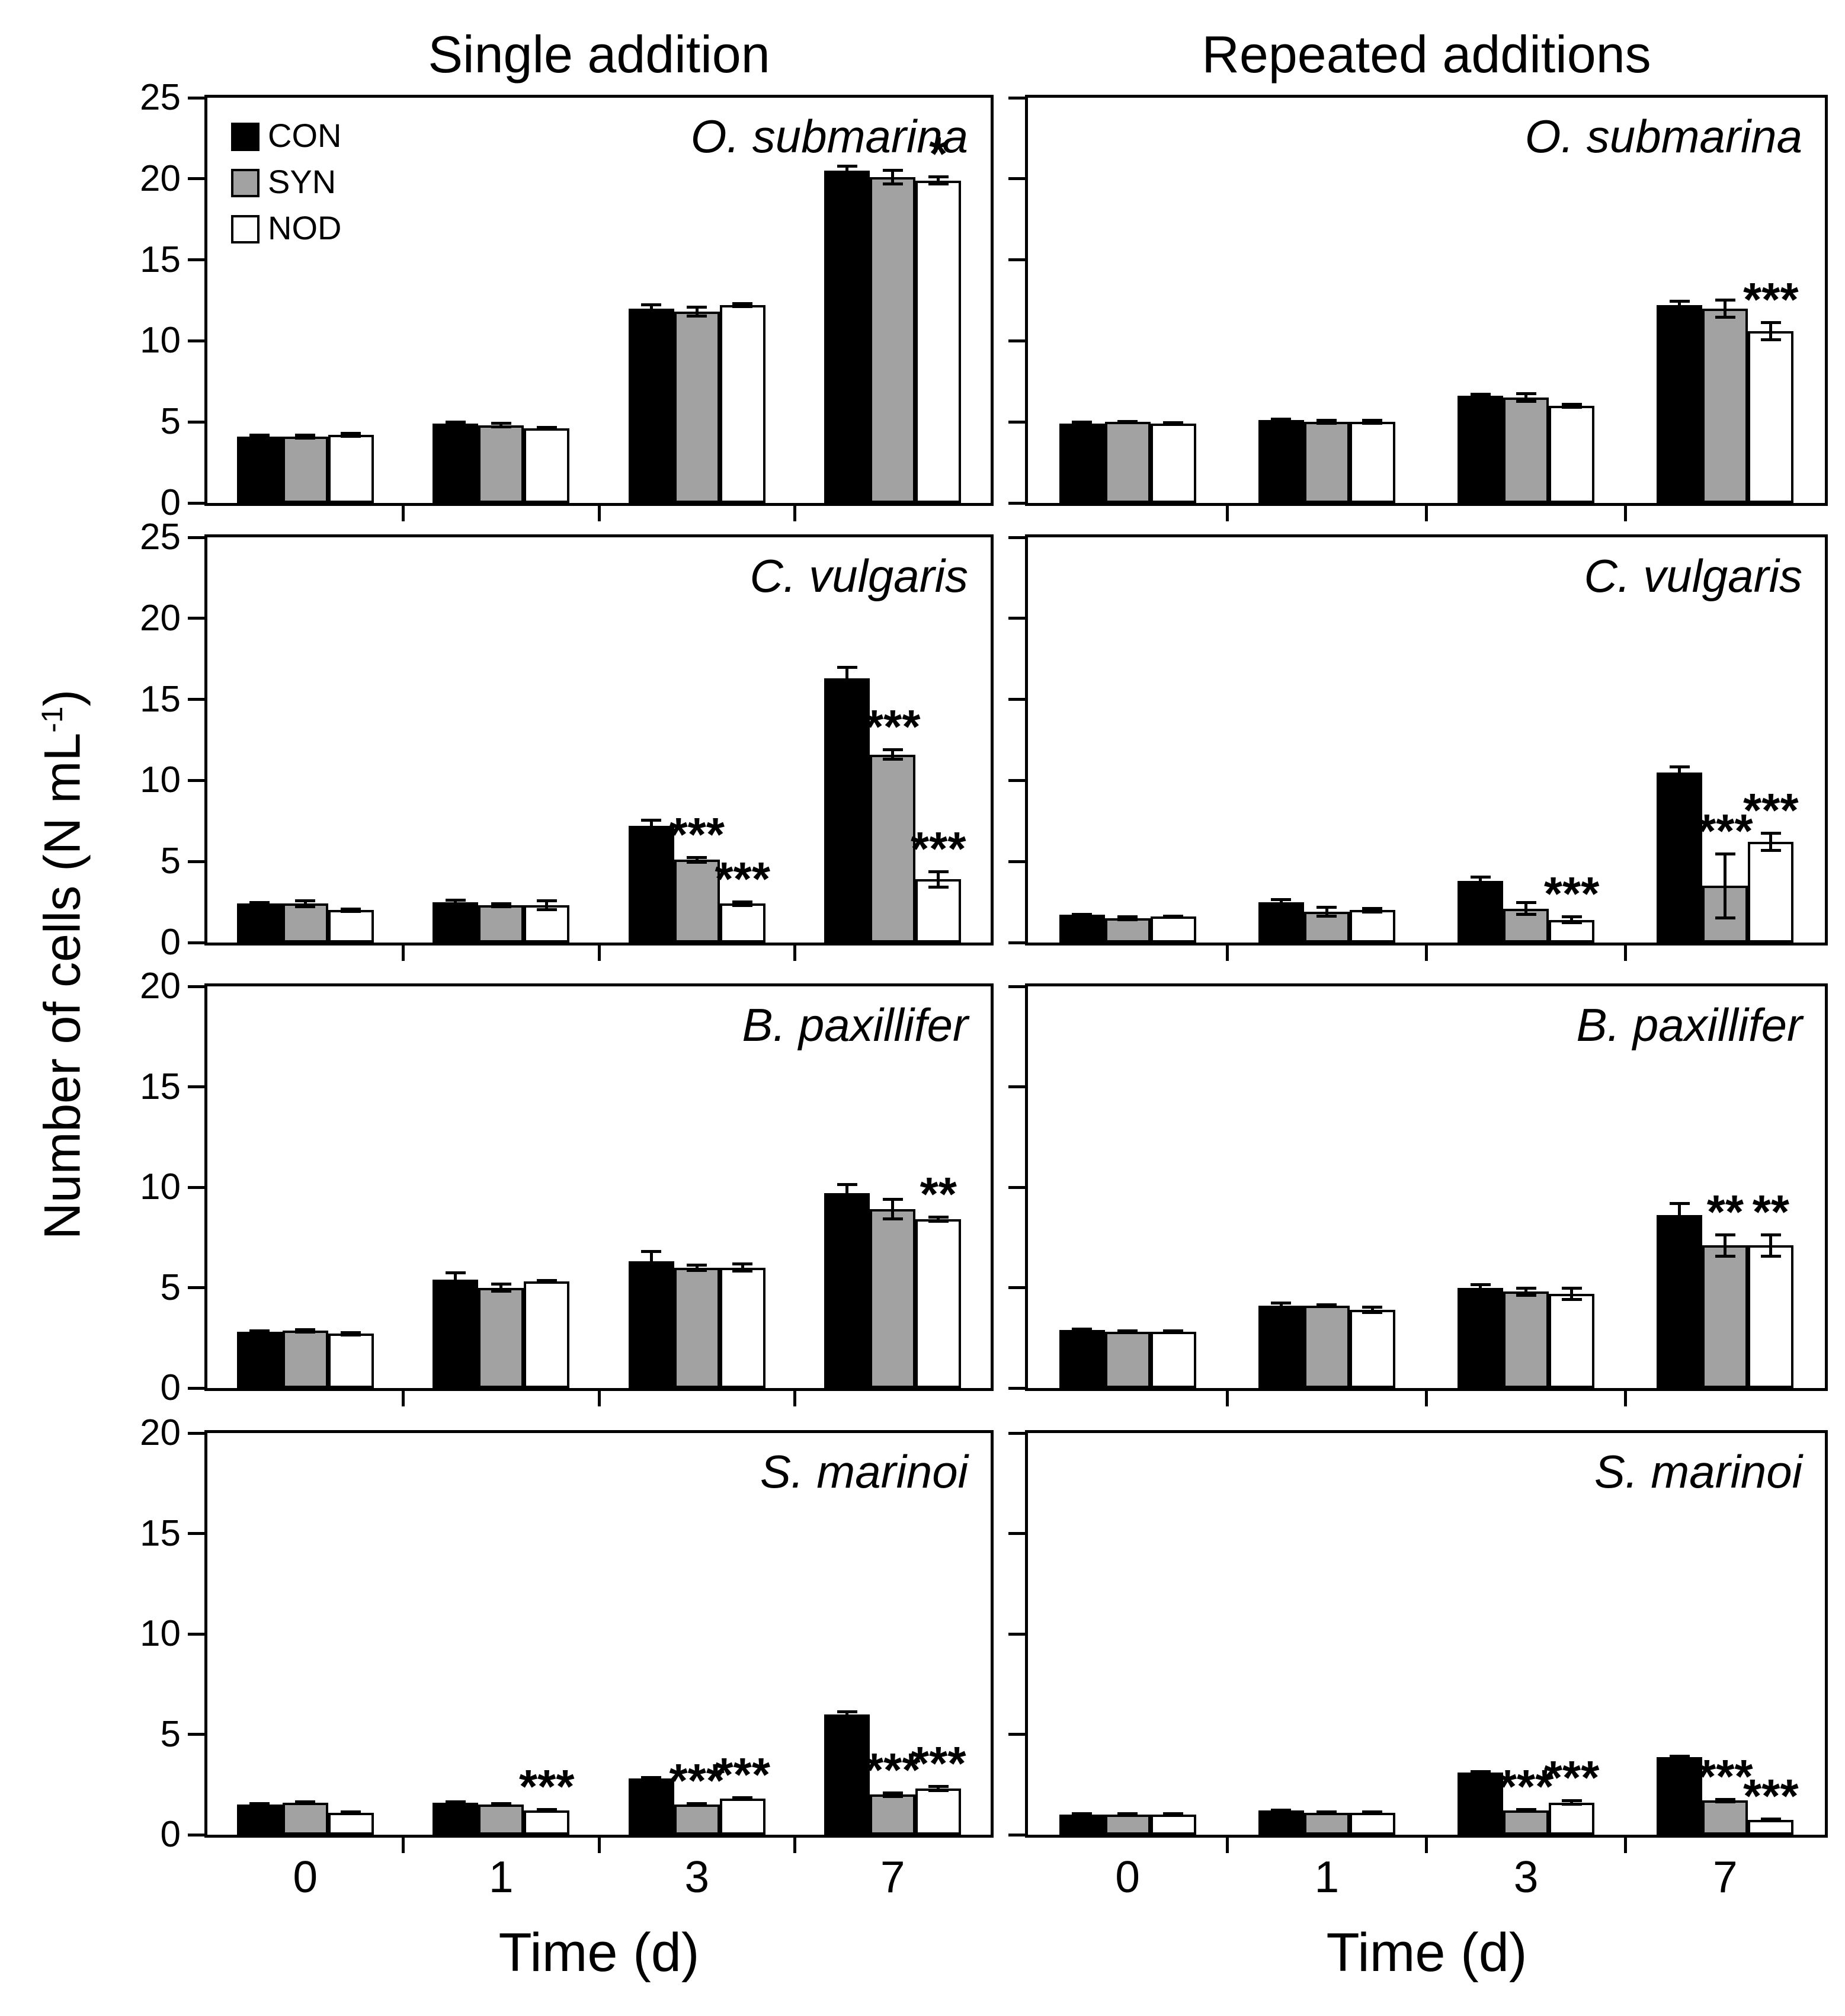 The width and height of the screenshot is (1845, 2016). Describe the element at coordinates (501, 1820) in the screenshot. I see `bar-syn-day1` at that location.